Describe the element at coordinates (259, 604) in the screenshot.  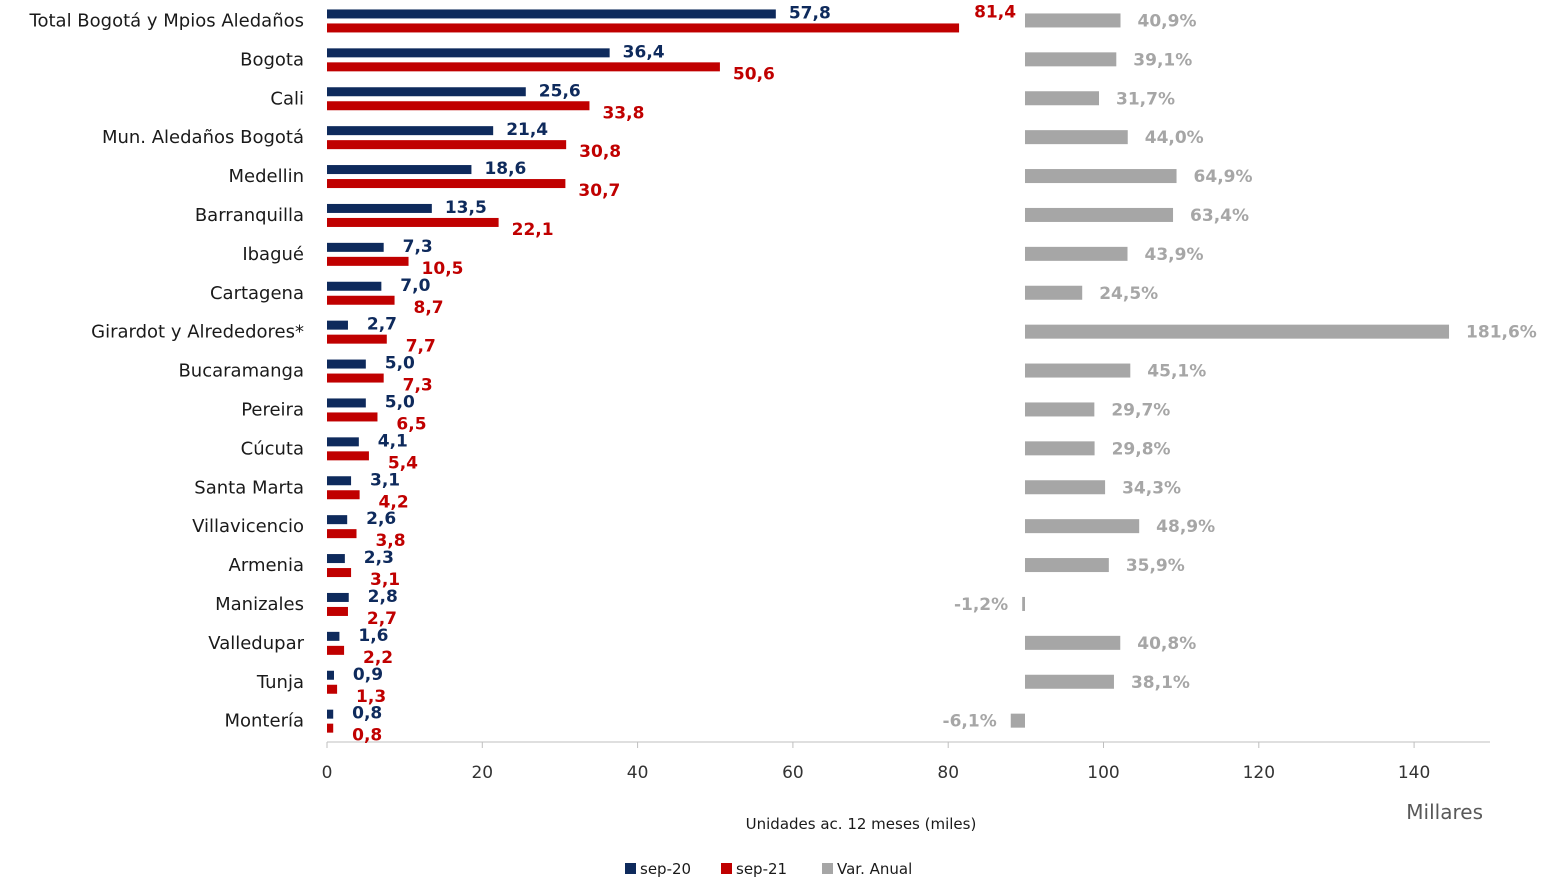
I see `category-label: Manizales` at that location.